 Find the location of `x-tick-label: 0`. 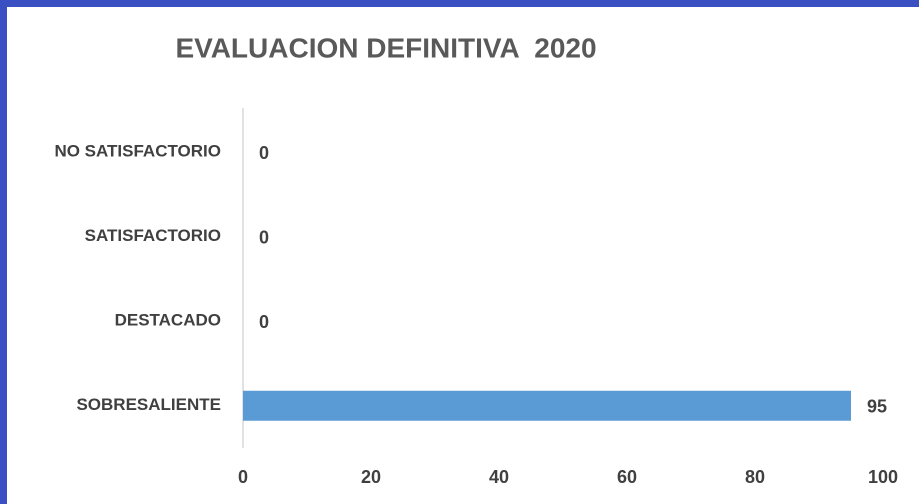

x-tick-label: 0 is located at coordinates (243, 477).